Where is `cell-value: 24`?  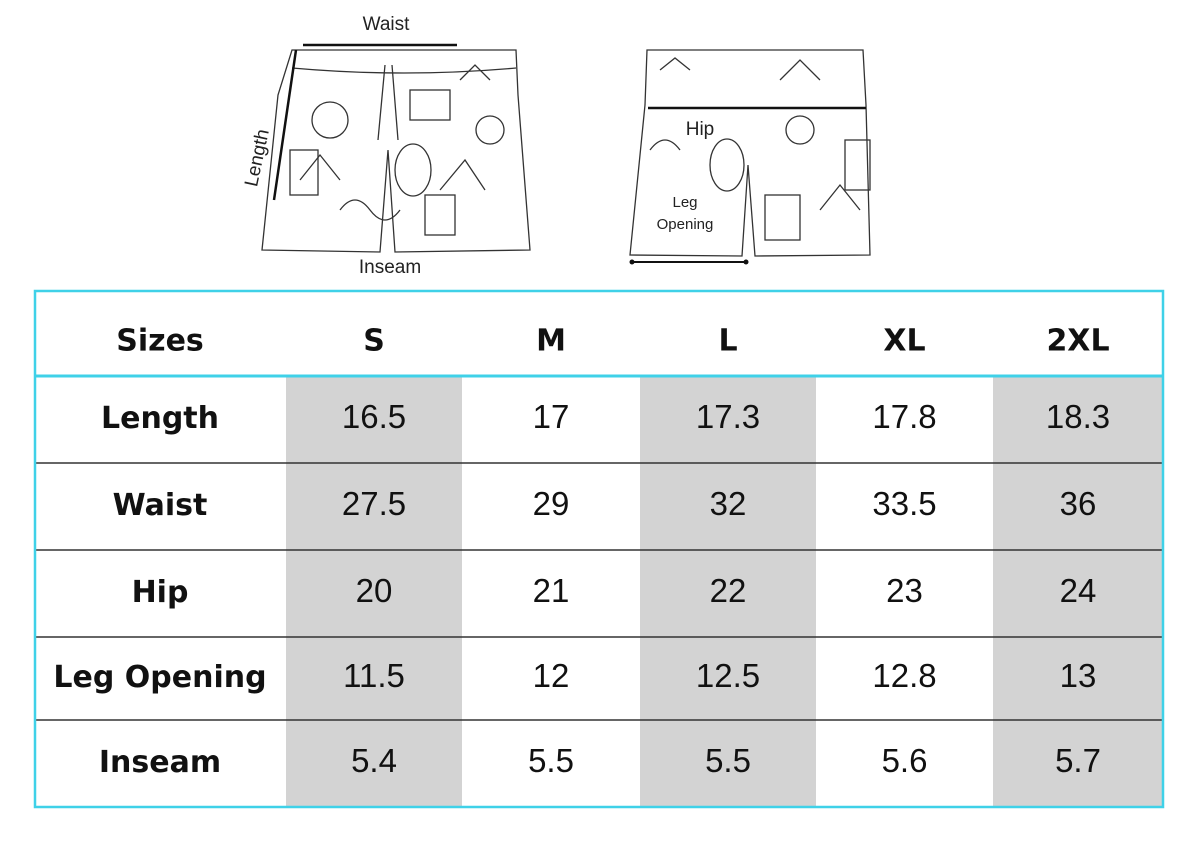
cell-value: 24 is located at coordinates (1078, 590).